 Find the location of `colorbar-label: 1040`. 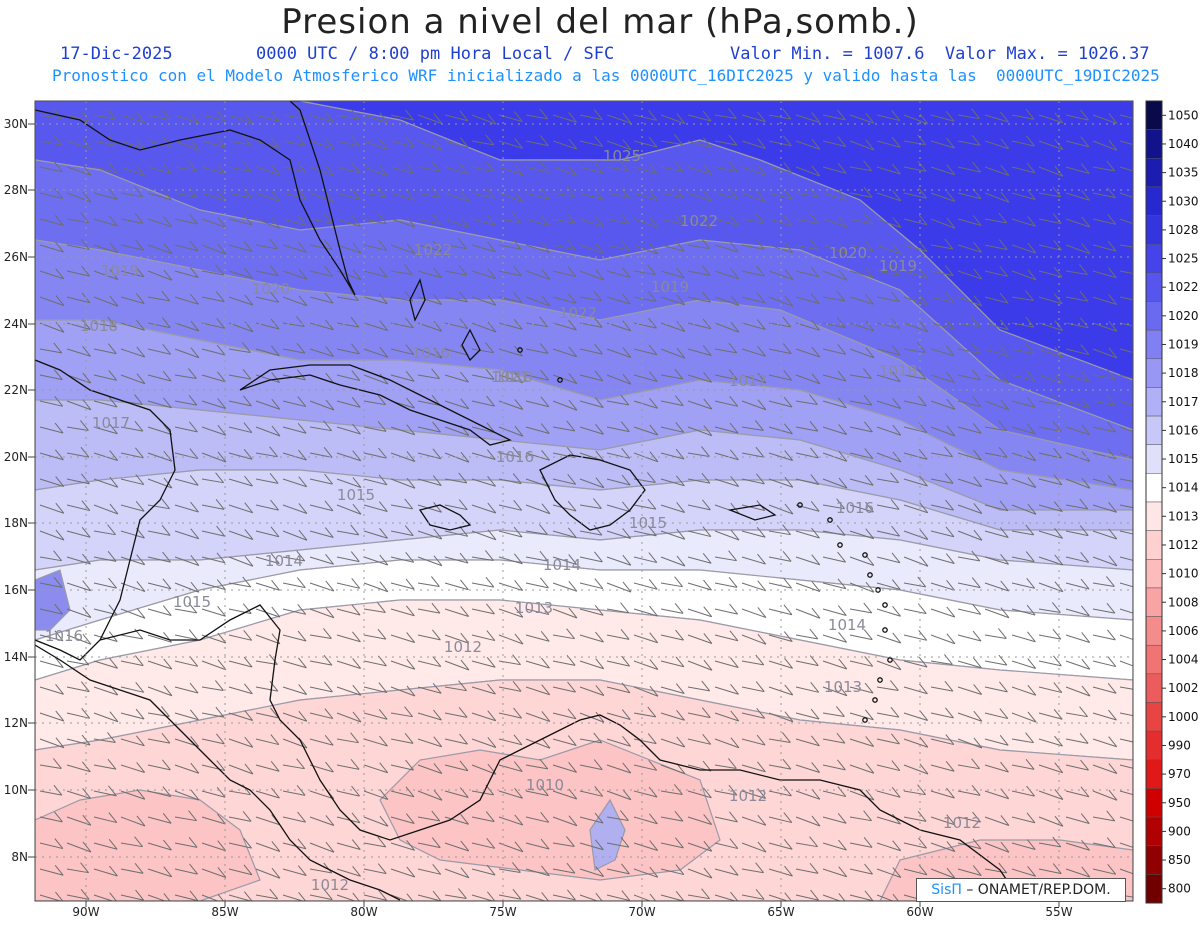

colorbar-label: 1040 is located at coordinates (1183, 144).